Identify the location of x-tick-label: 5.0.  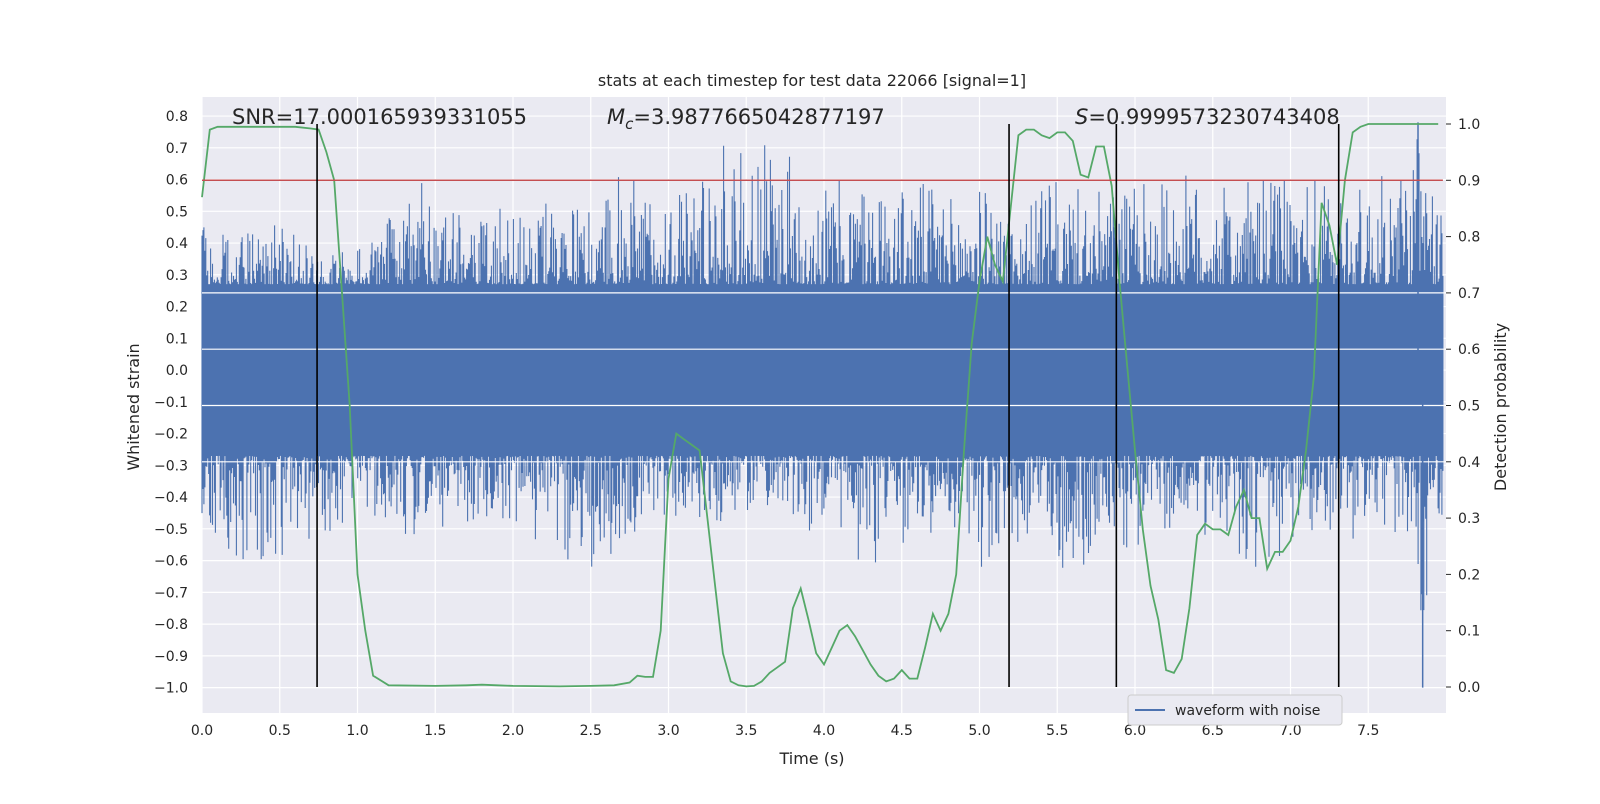
(979, 731).